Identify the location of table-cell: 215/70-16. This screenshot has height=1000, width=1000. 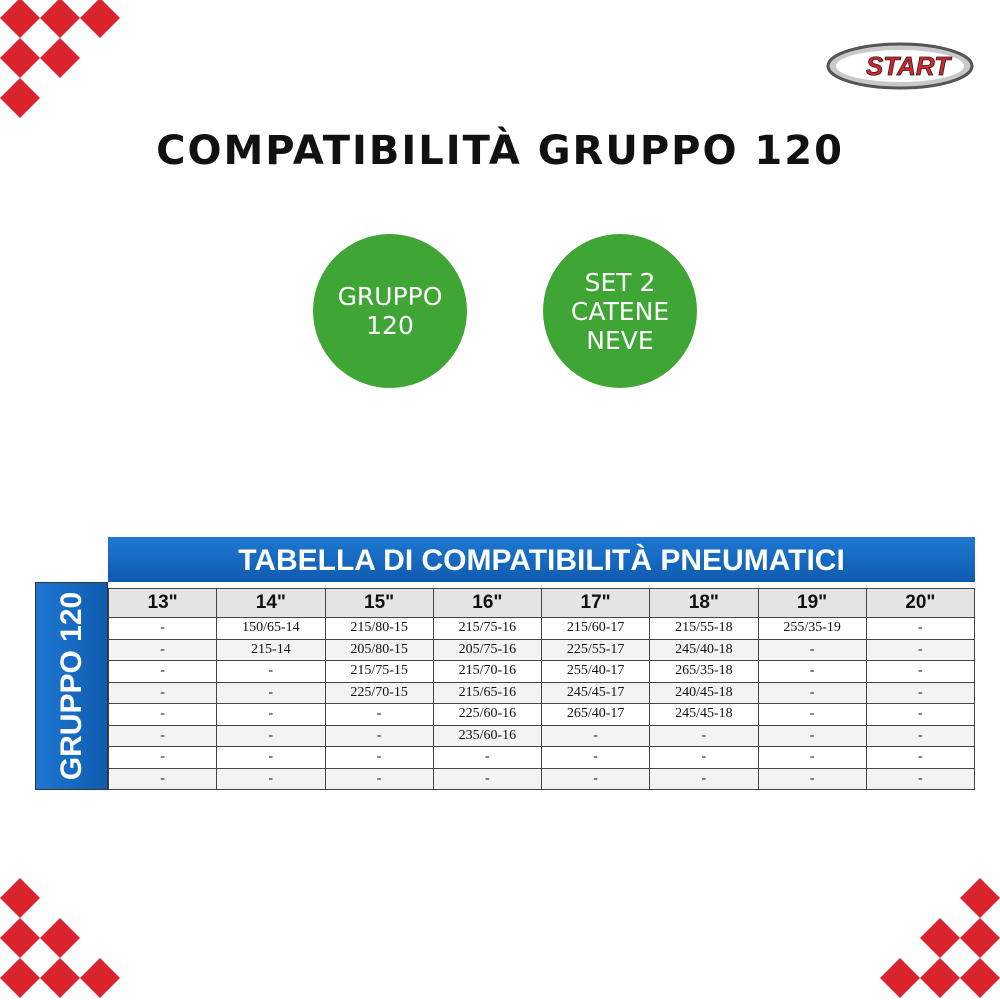
(487, 671).